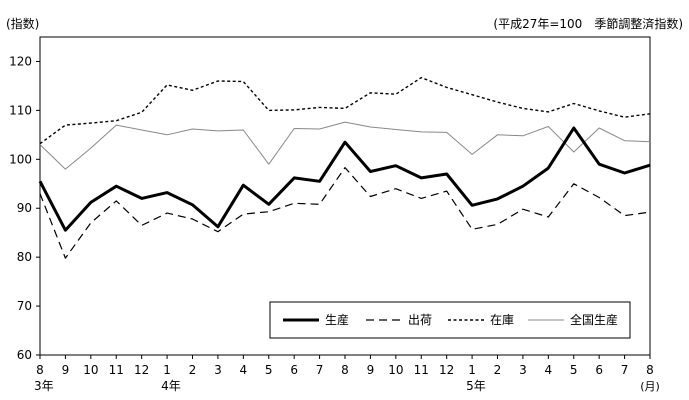  I want to click on y-tick-label: 110, so click(20, 110).